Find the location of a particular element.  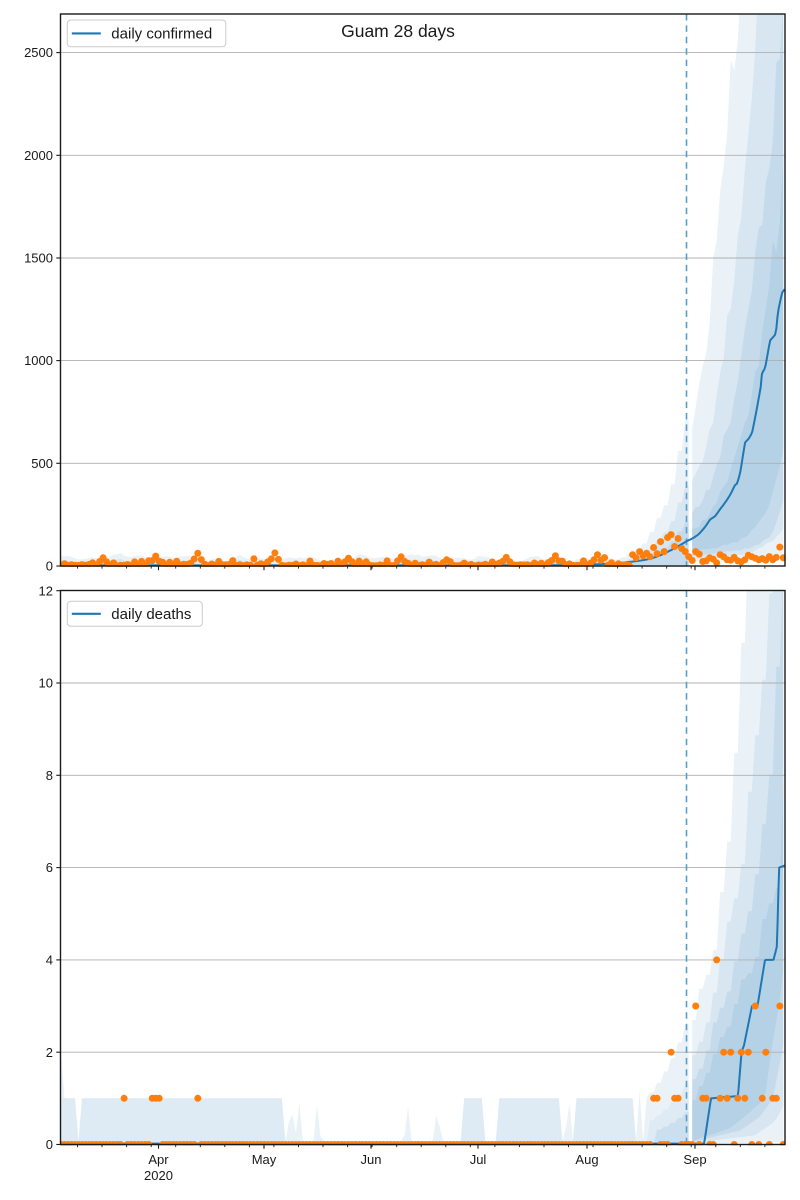

svg-text: daily confirmed is located at coordinates (161, 34).